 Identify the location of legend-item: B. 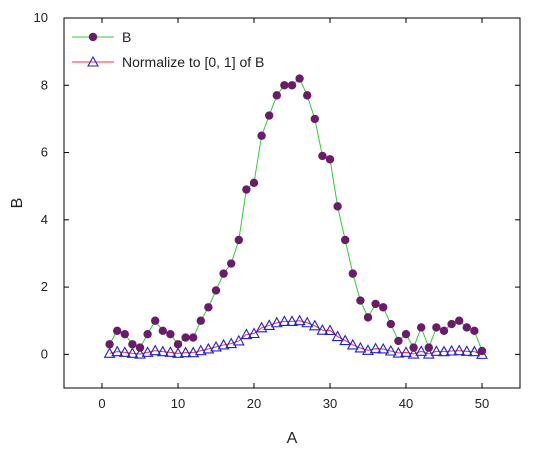
(101, 37).